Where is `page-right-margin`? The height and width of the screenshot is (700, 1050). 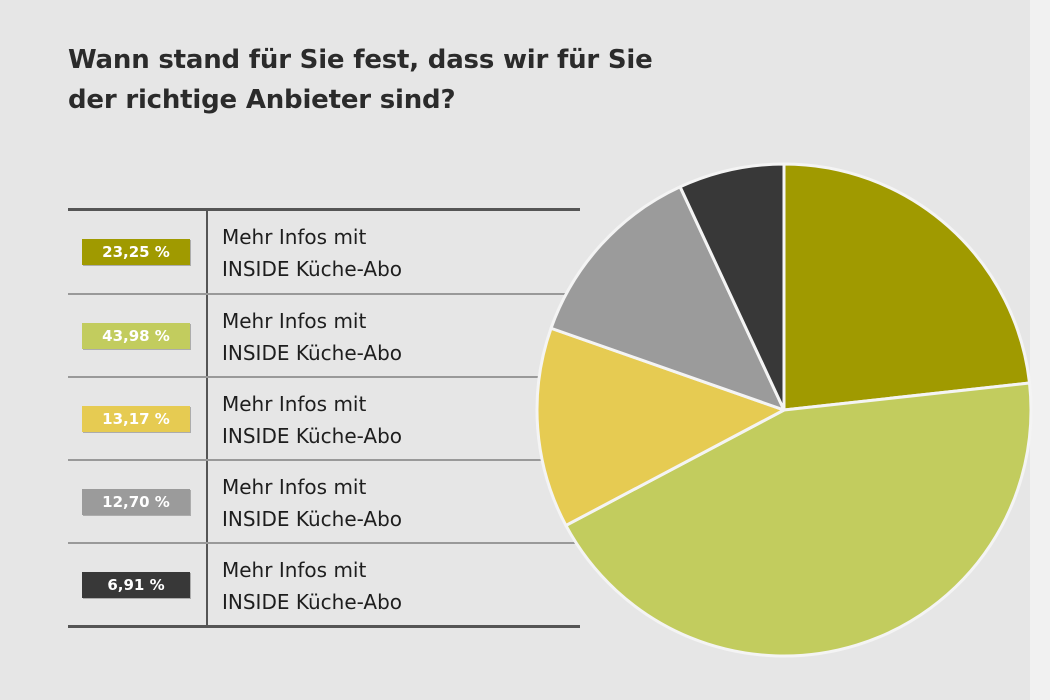 page-right-margin is located at coordinates (1040, 350).